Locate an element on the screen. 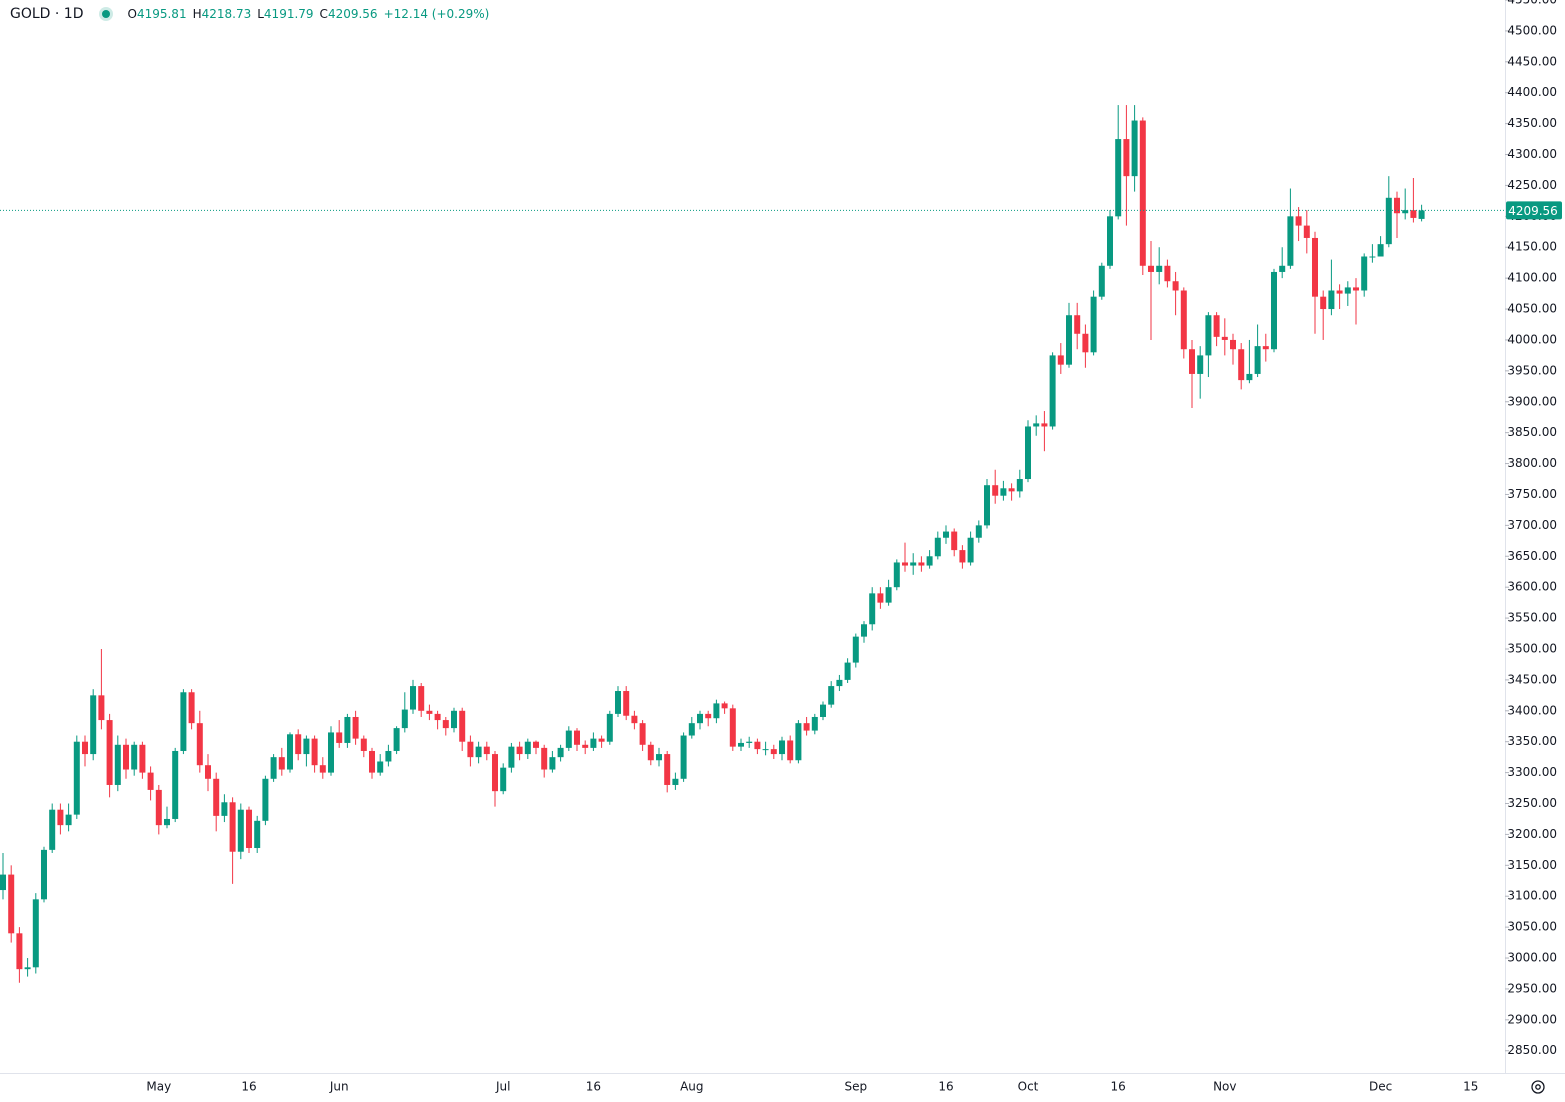 Image resolution: width=1565 pixels, height=1102 pixels. ohlc-value: 4209.56 is located at coordinates (352, 14).